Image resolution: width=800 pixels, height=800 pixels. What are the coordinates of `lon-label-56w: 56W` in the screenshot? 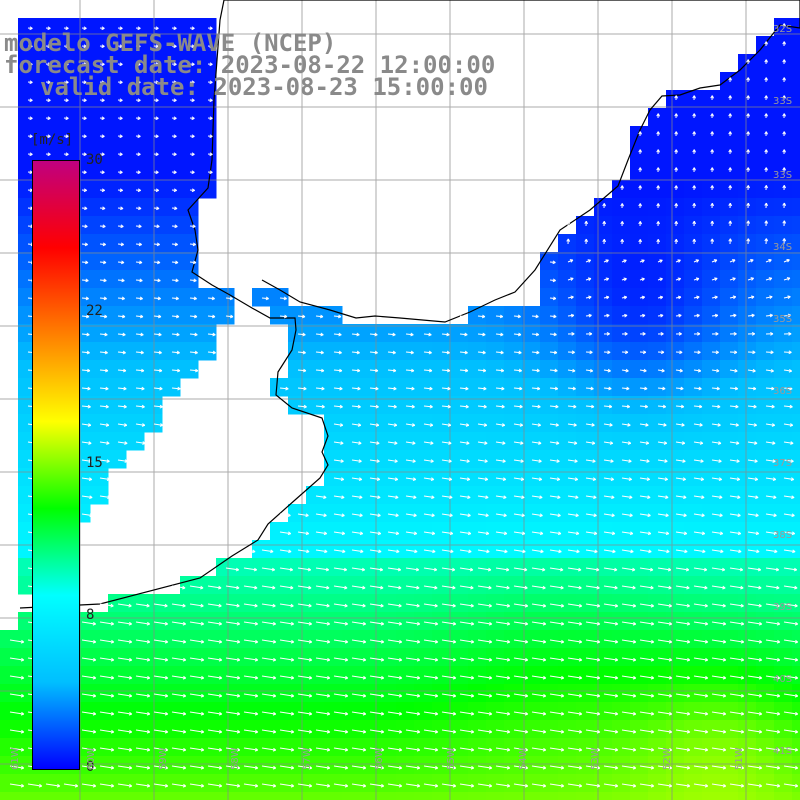 It's located at (379, 758).